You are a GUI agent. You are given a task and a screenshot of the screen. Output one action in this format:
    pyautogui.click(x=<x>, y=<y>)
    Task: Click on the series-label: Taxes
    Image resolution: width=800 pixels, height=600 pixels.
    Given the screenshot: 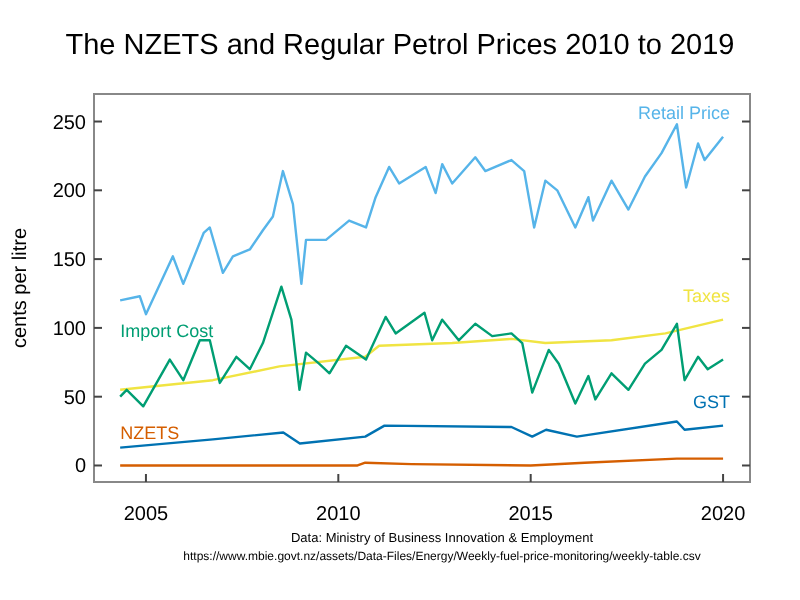 What is the action you would take?
    pyautogui.click(x=706, y=295)
    